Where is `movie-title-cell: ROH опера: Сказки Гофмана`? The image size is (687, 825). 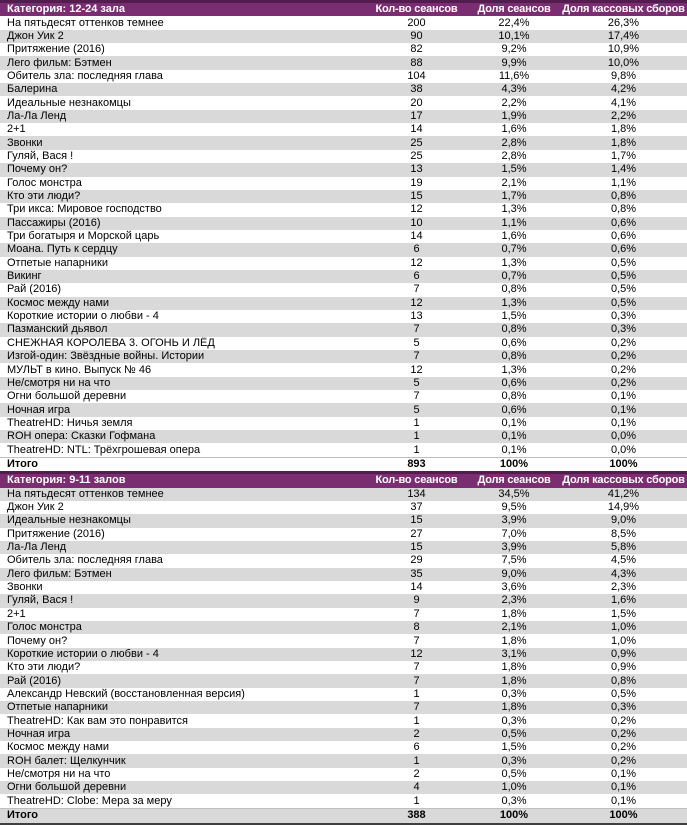 movie-title-cell: ROH опера: Сказки Гофмана is located at coordinates (182, 437).